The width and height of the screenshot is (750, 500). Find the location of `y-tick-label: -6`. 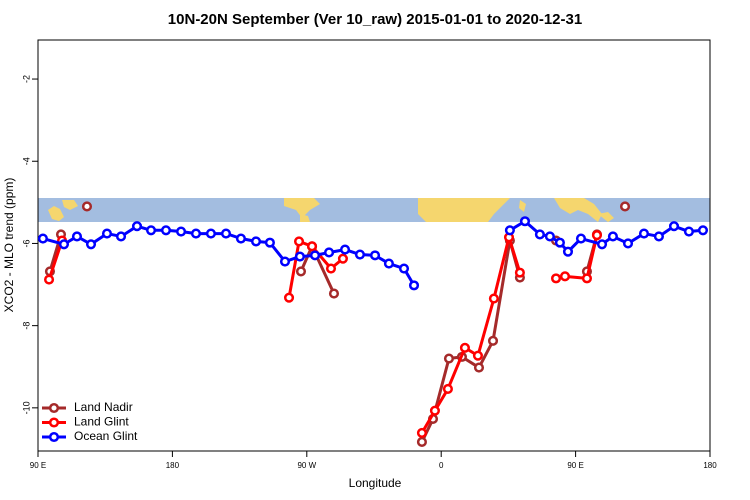

y-tick-label: -6 is located at coordinates (26, 243).